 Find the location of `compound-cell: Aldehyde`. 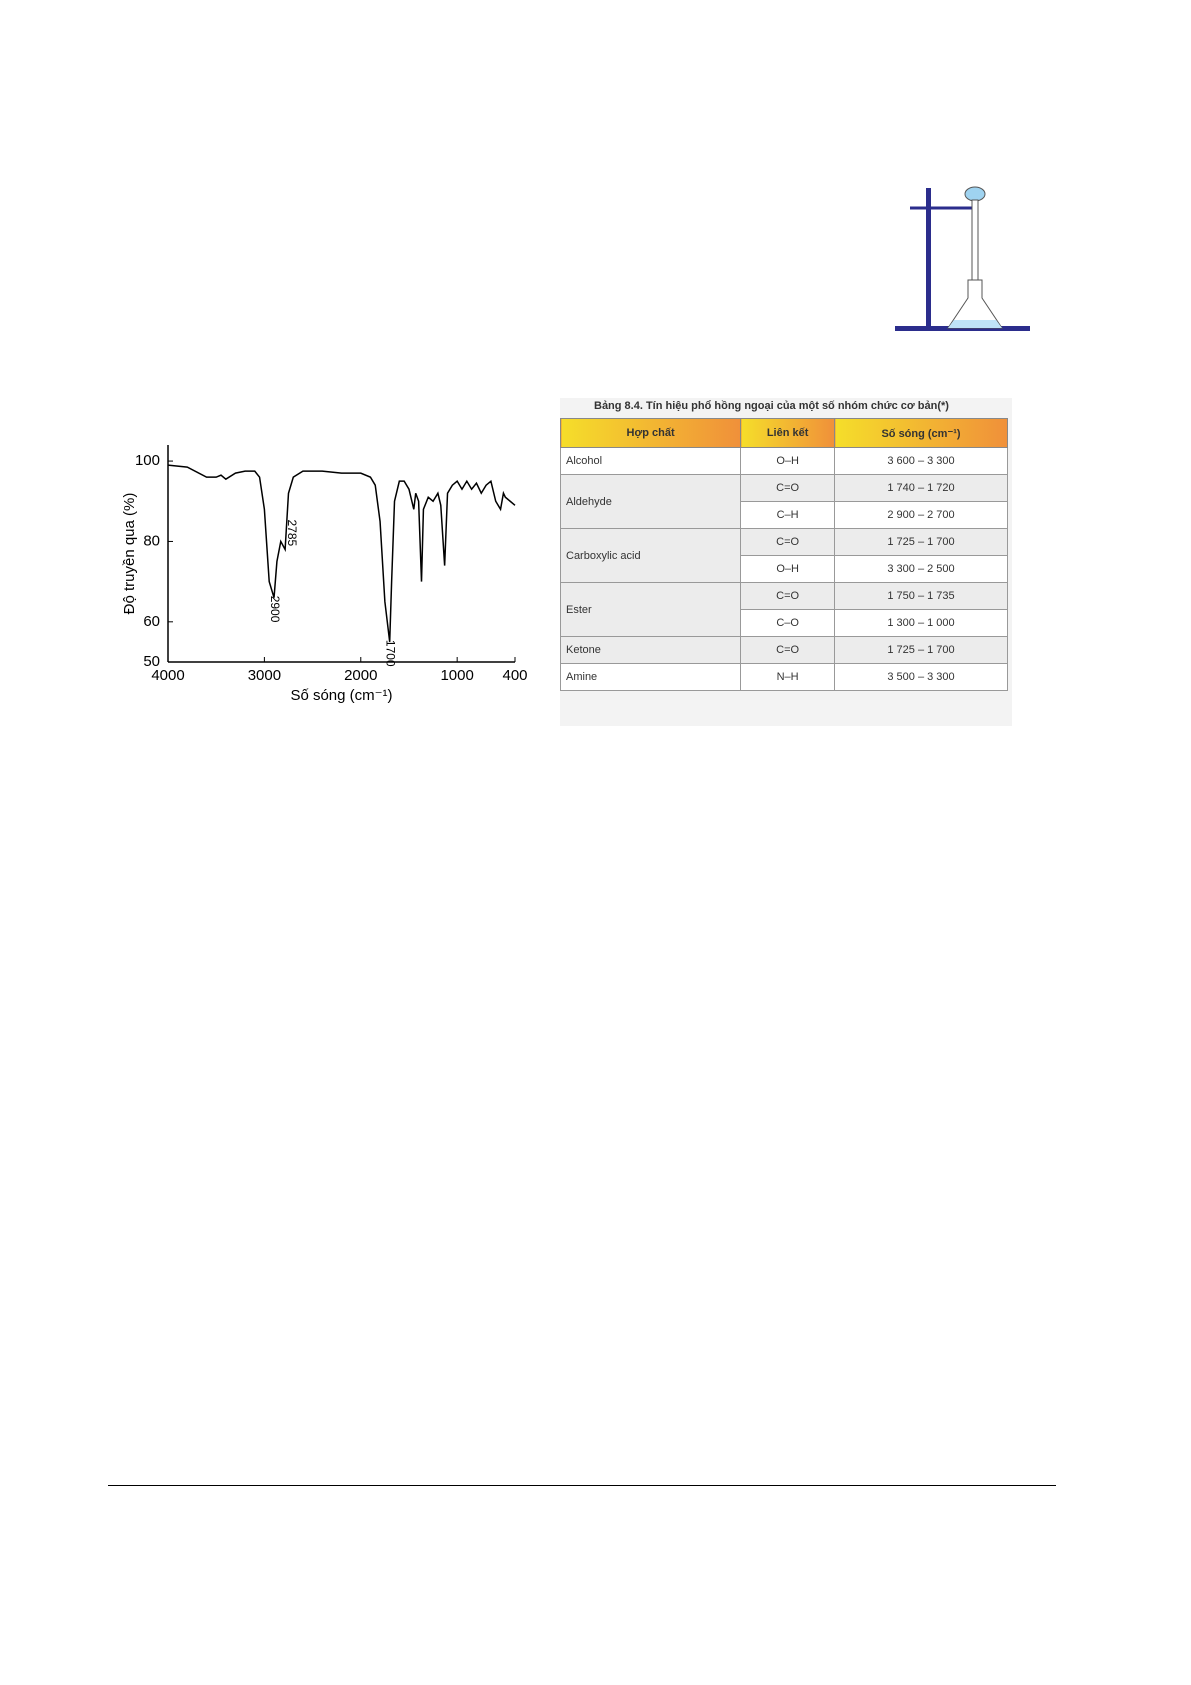

compound-cell: Aldehyde is located at coordinates (650, 501).